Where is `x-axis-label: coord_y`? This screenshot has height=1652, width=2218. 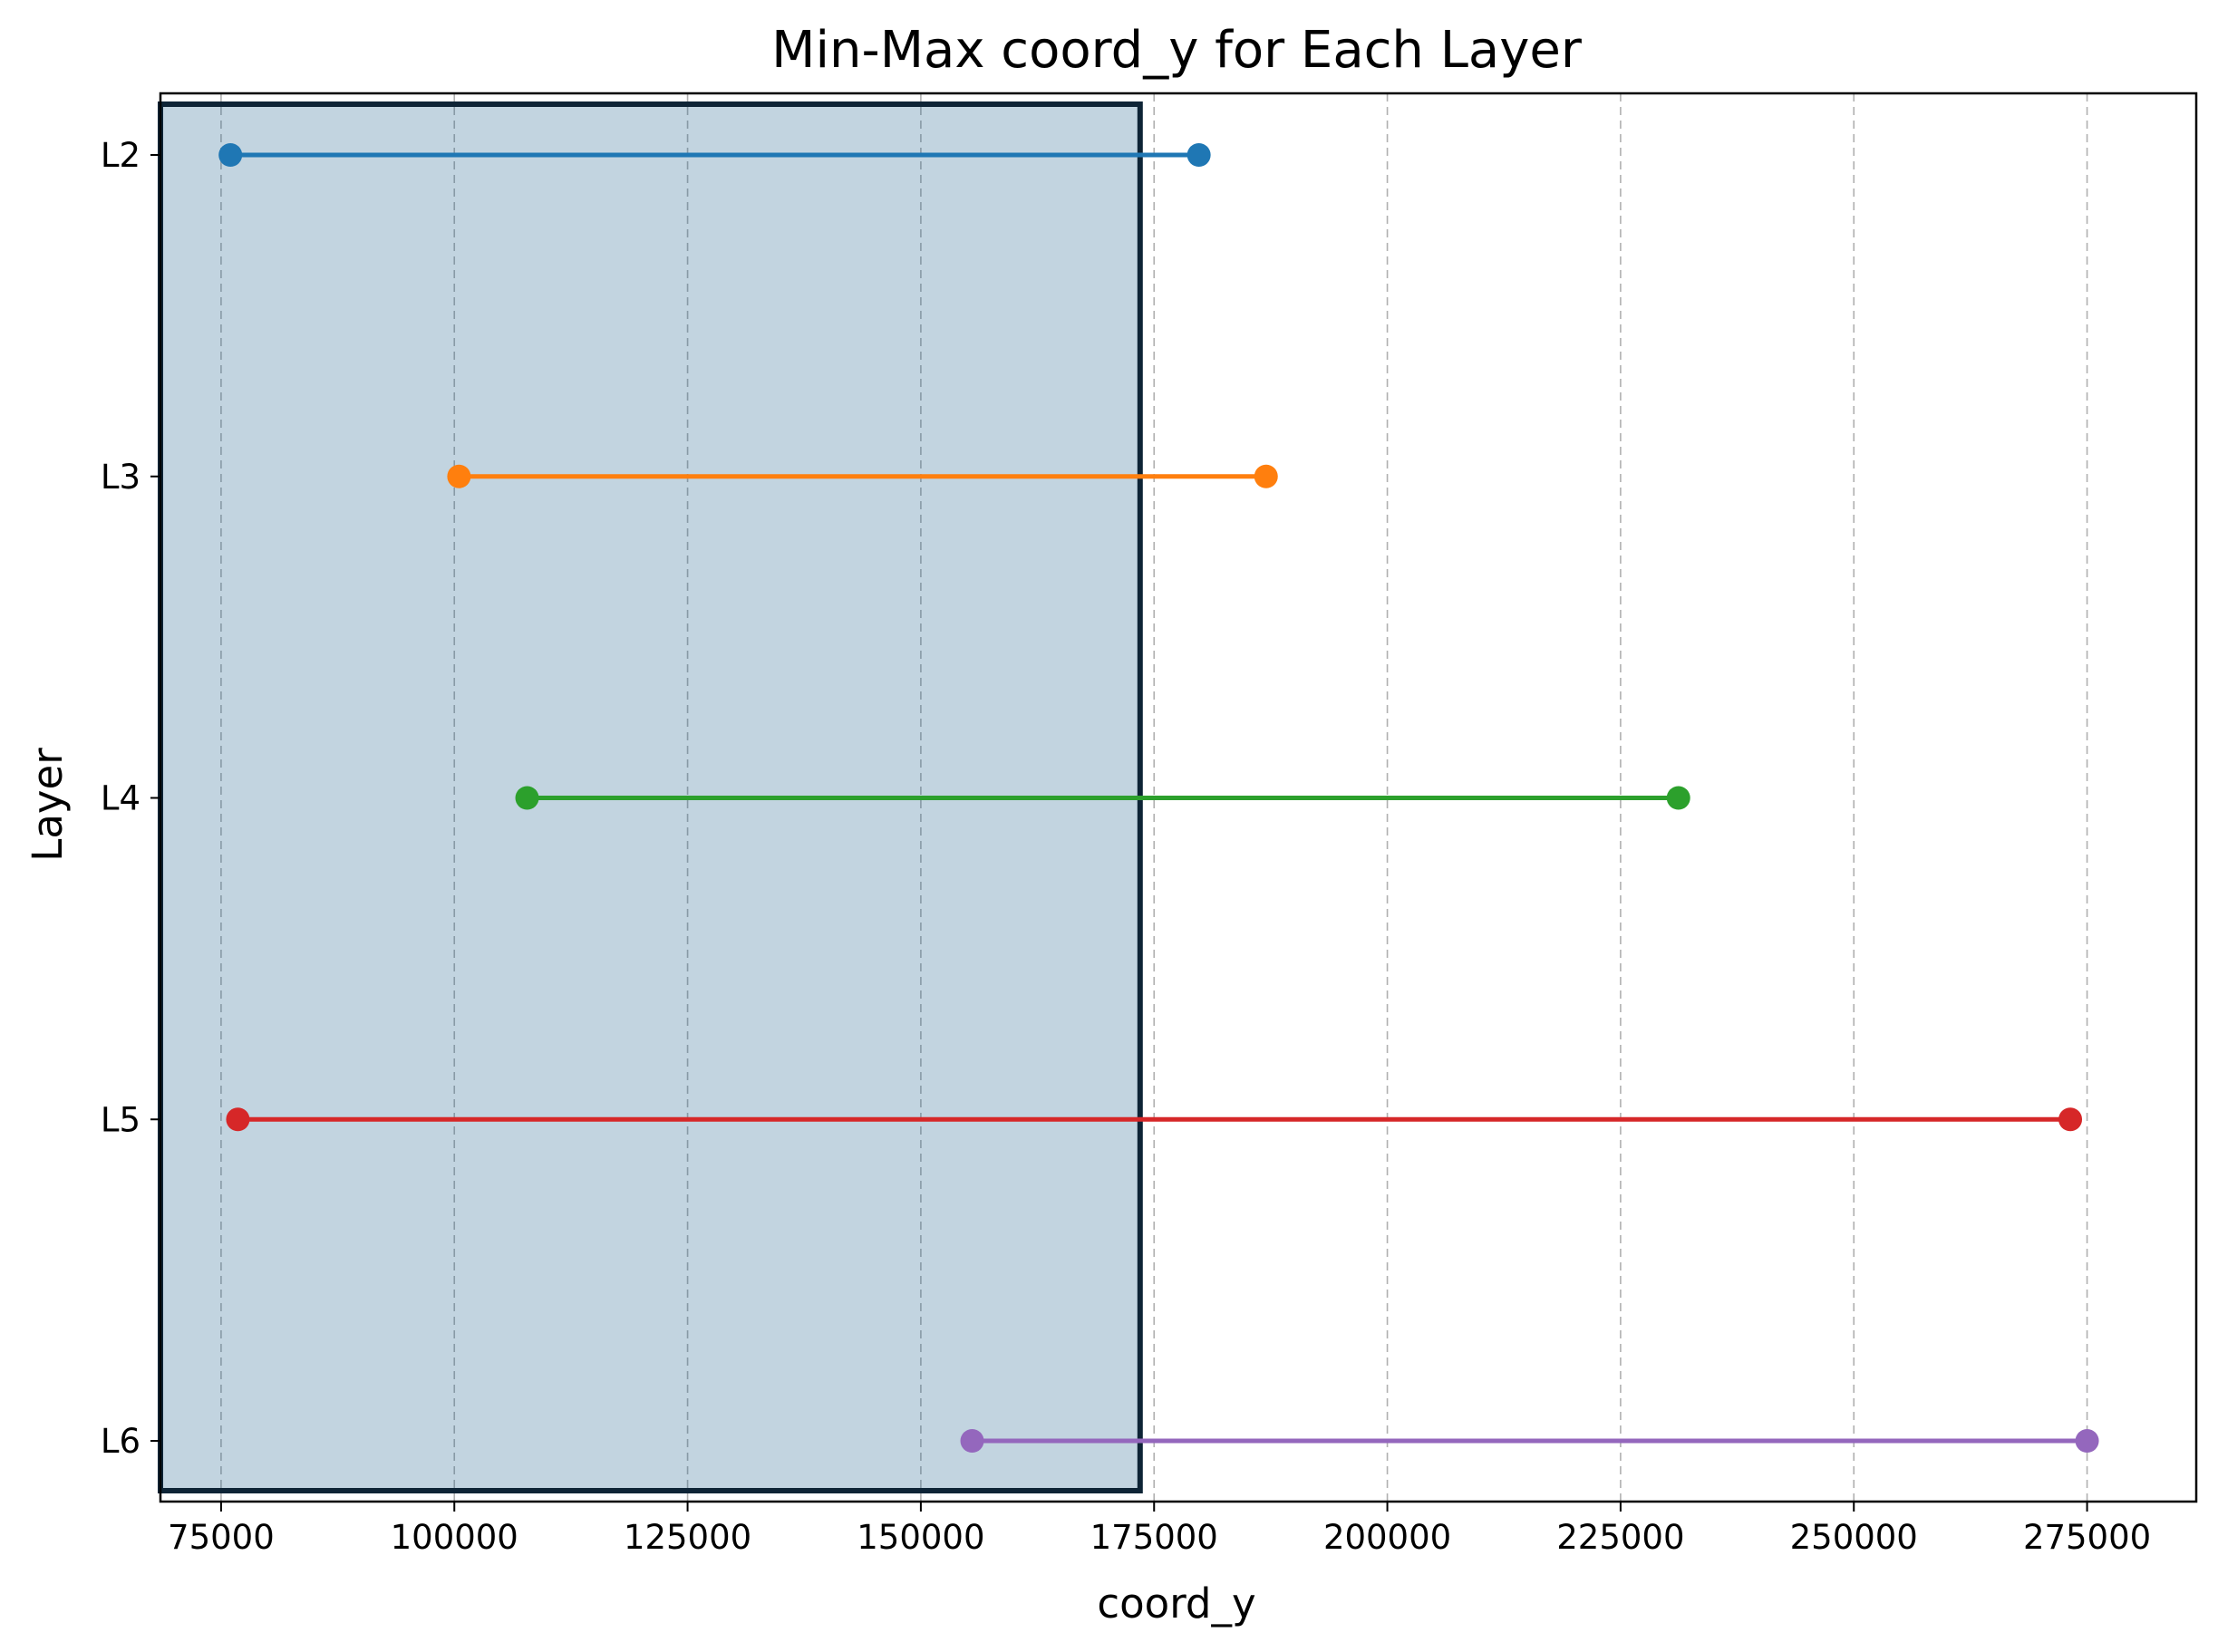
x-axis-label: coord_y is located at coordinates (1176, 1604).